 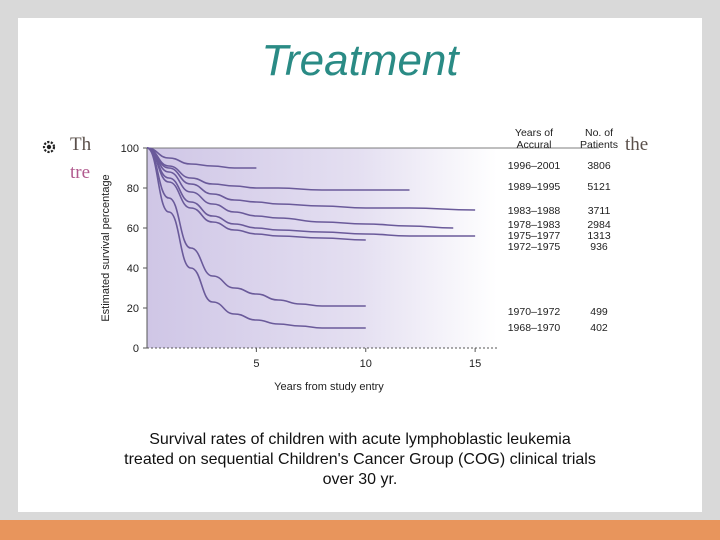 I want to click on legend-patients-label: 499, so click(x=599, y=312).